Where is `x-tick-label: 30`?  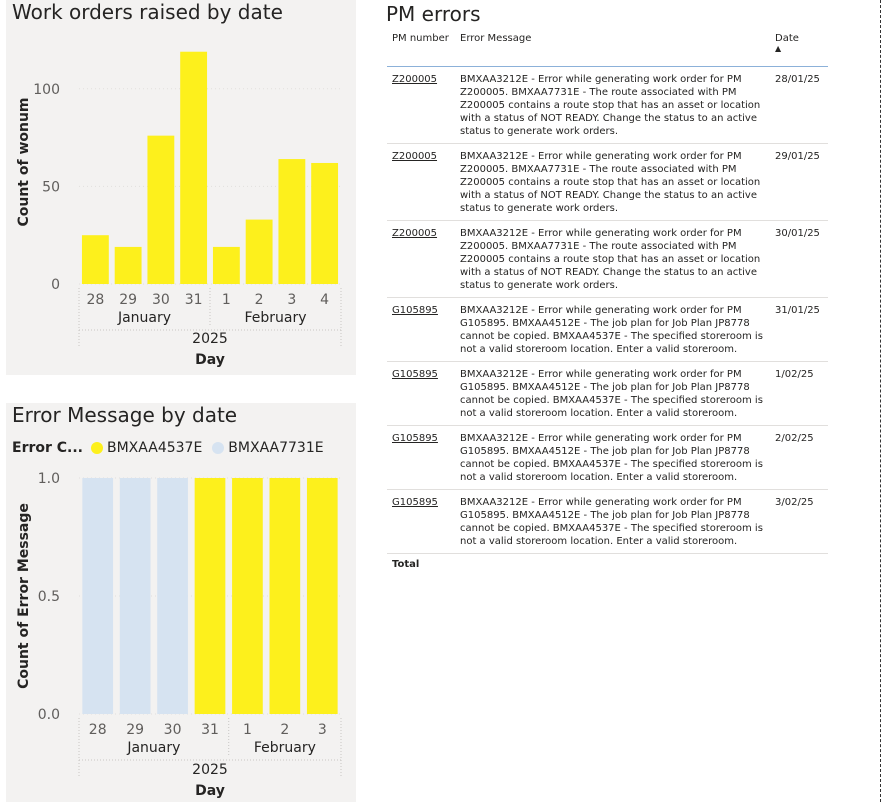 x-tick-label: 30 is located at coordinates (161, 300).